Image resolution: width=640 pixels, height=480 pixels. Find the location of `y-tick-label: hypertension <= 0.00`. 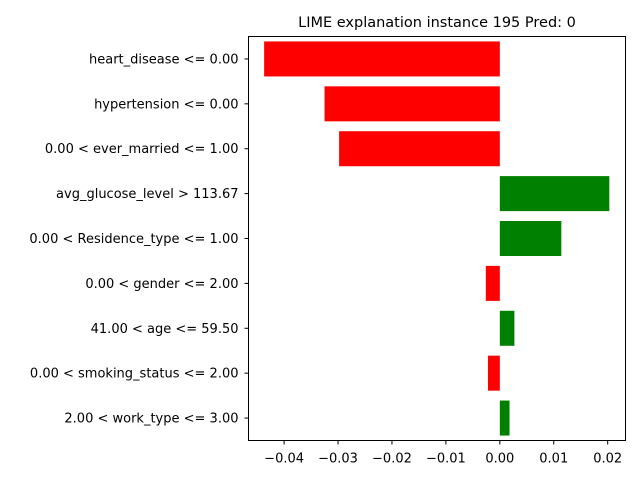

y-tick-label: hypertension <= 0.00 is located at coordinates (166, 104).